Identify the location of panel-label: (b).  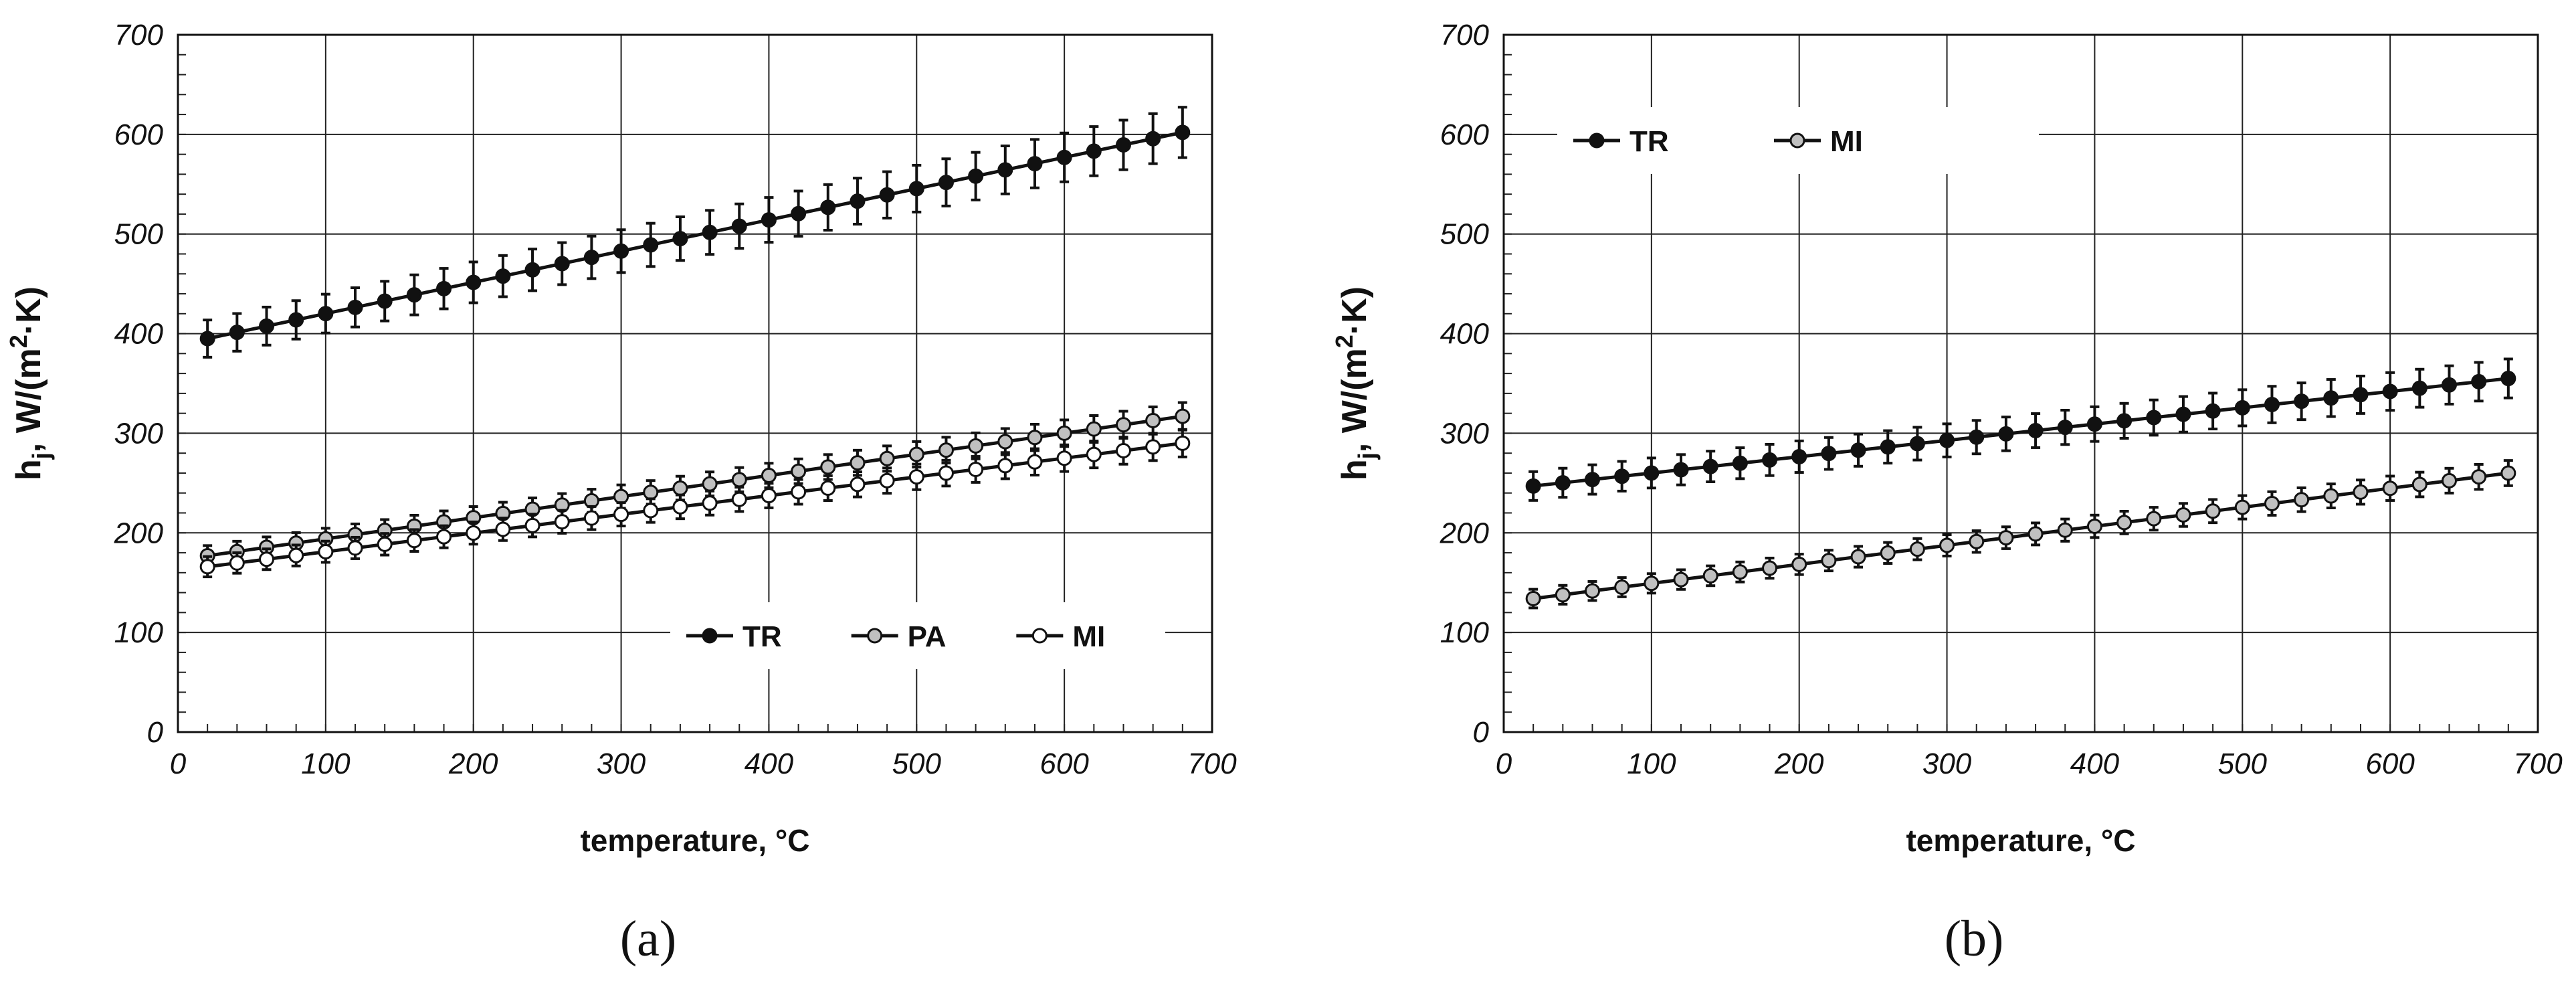
(1974, 939).